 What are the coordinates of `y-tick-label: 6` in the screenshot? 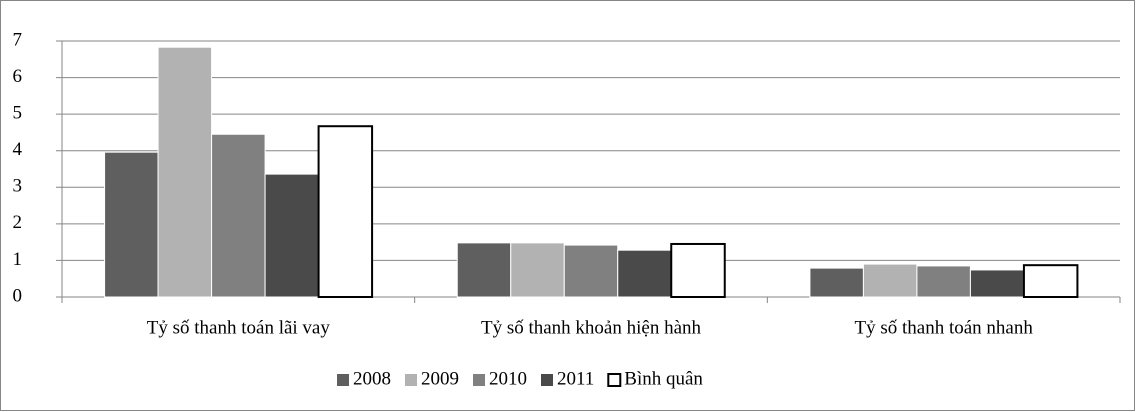 It's located at (18, 76).